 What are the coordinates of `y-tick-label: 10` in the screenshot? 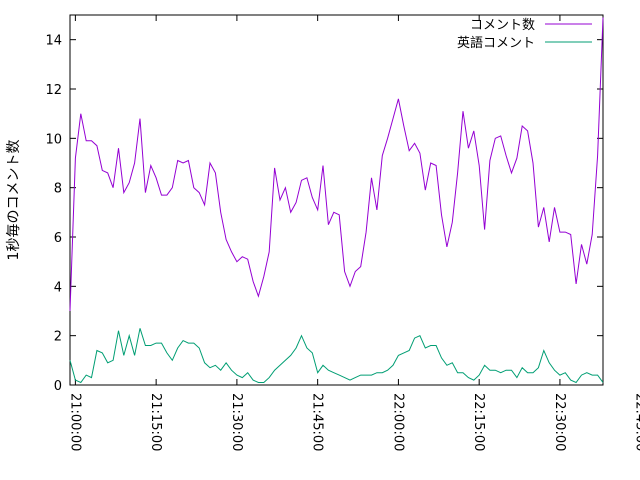 It's located at (53, 139).